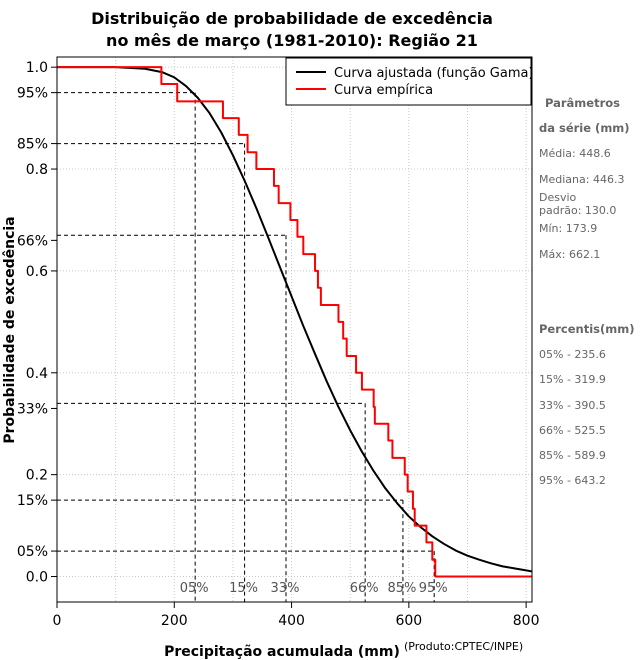  What do you see at coordinates (32, 409) in the screenshot?
I see `y-pct-tick-label: 33%` at bounding box center [32, 409].